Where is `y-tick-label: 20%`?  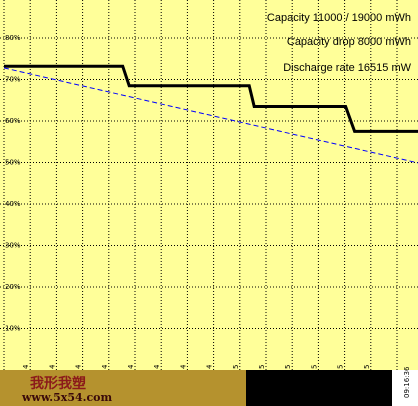
y-tick-label: 20% is located at coordinates (13, 287).